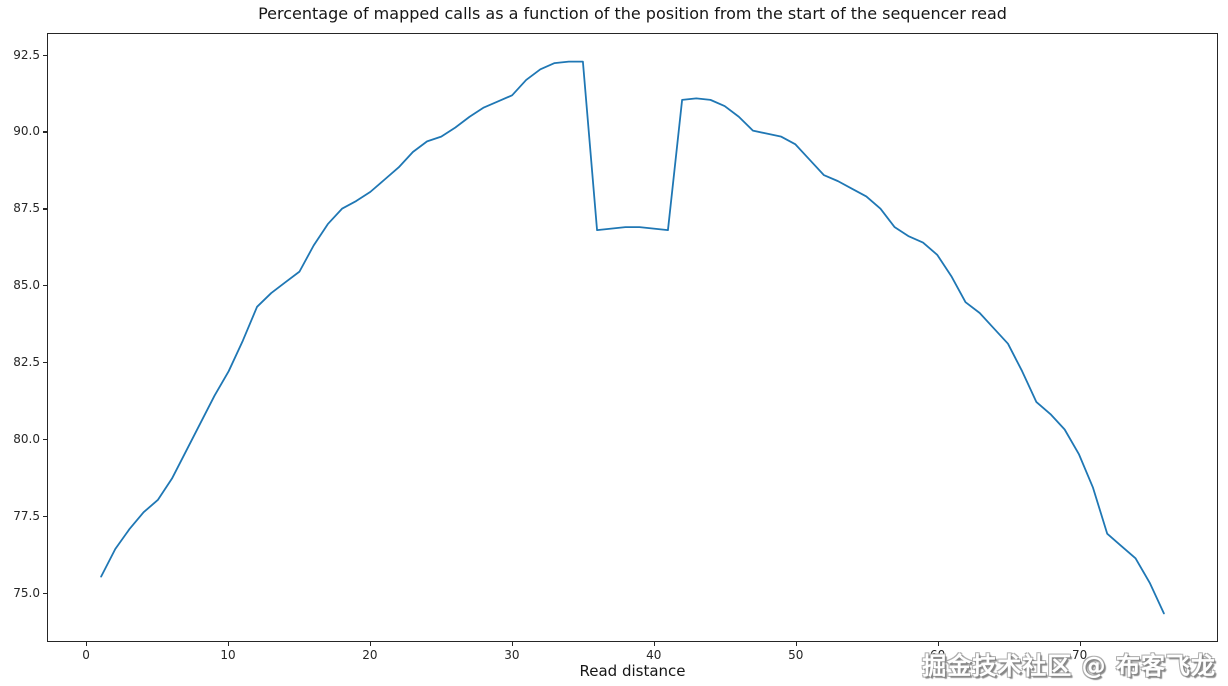  What do you see at coordinates (26, 131) in the screenshot?
I see `y-tick-label: 90.0` at bounding box center [26, 131].